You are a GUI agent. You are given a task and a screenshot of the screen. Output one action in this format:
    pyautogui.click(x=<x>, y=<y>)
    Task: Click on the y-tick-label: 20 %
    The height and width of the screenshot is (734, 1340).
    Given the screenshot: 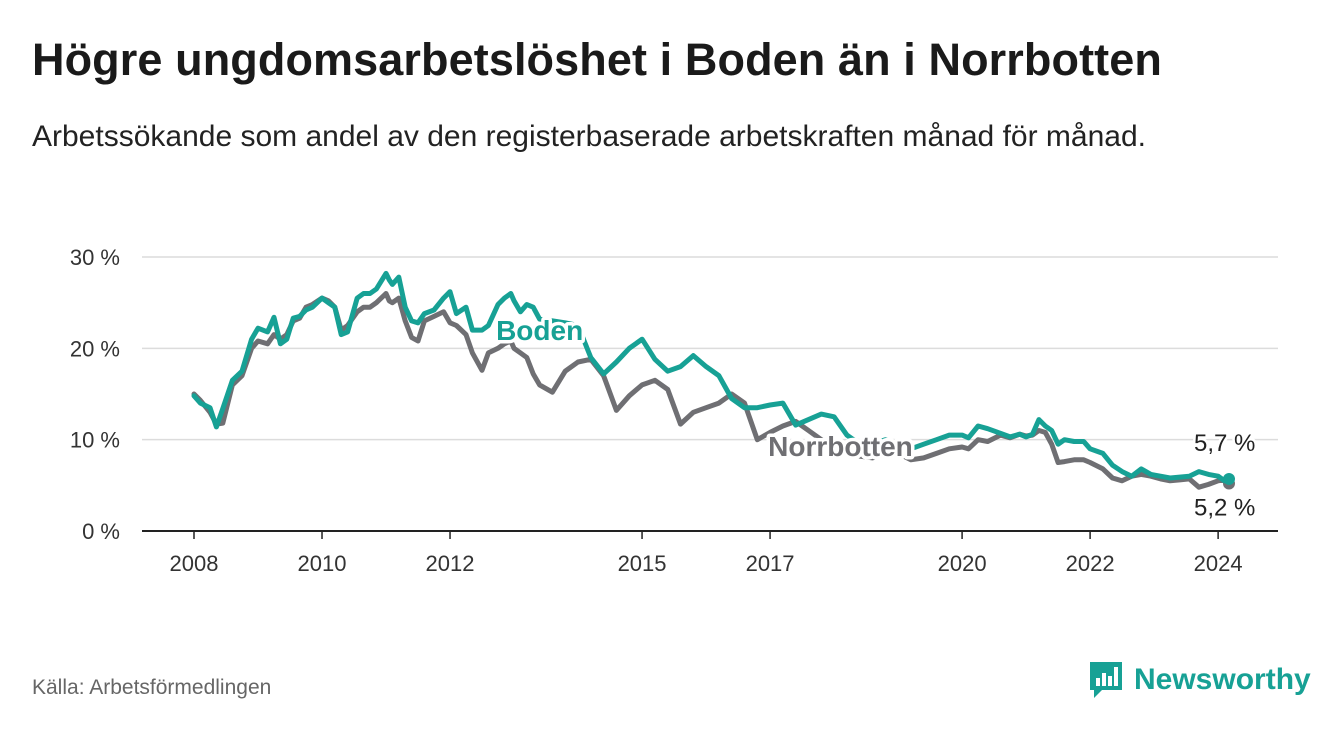 What is the action you would take?
    pyautogui.click(x=95, y=348)
    